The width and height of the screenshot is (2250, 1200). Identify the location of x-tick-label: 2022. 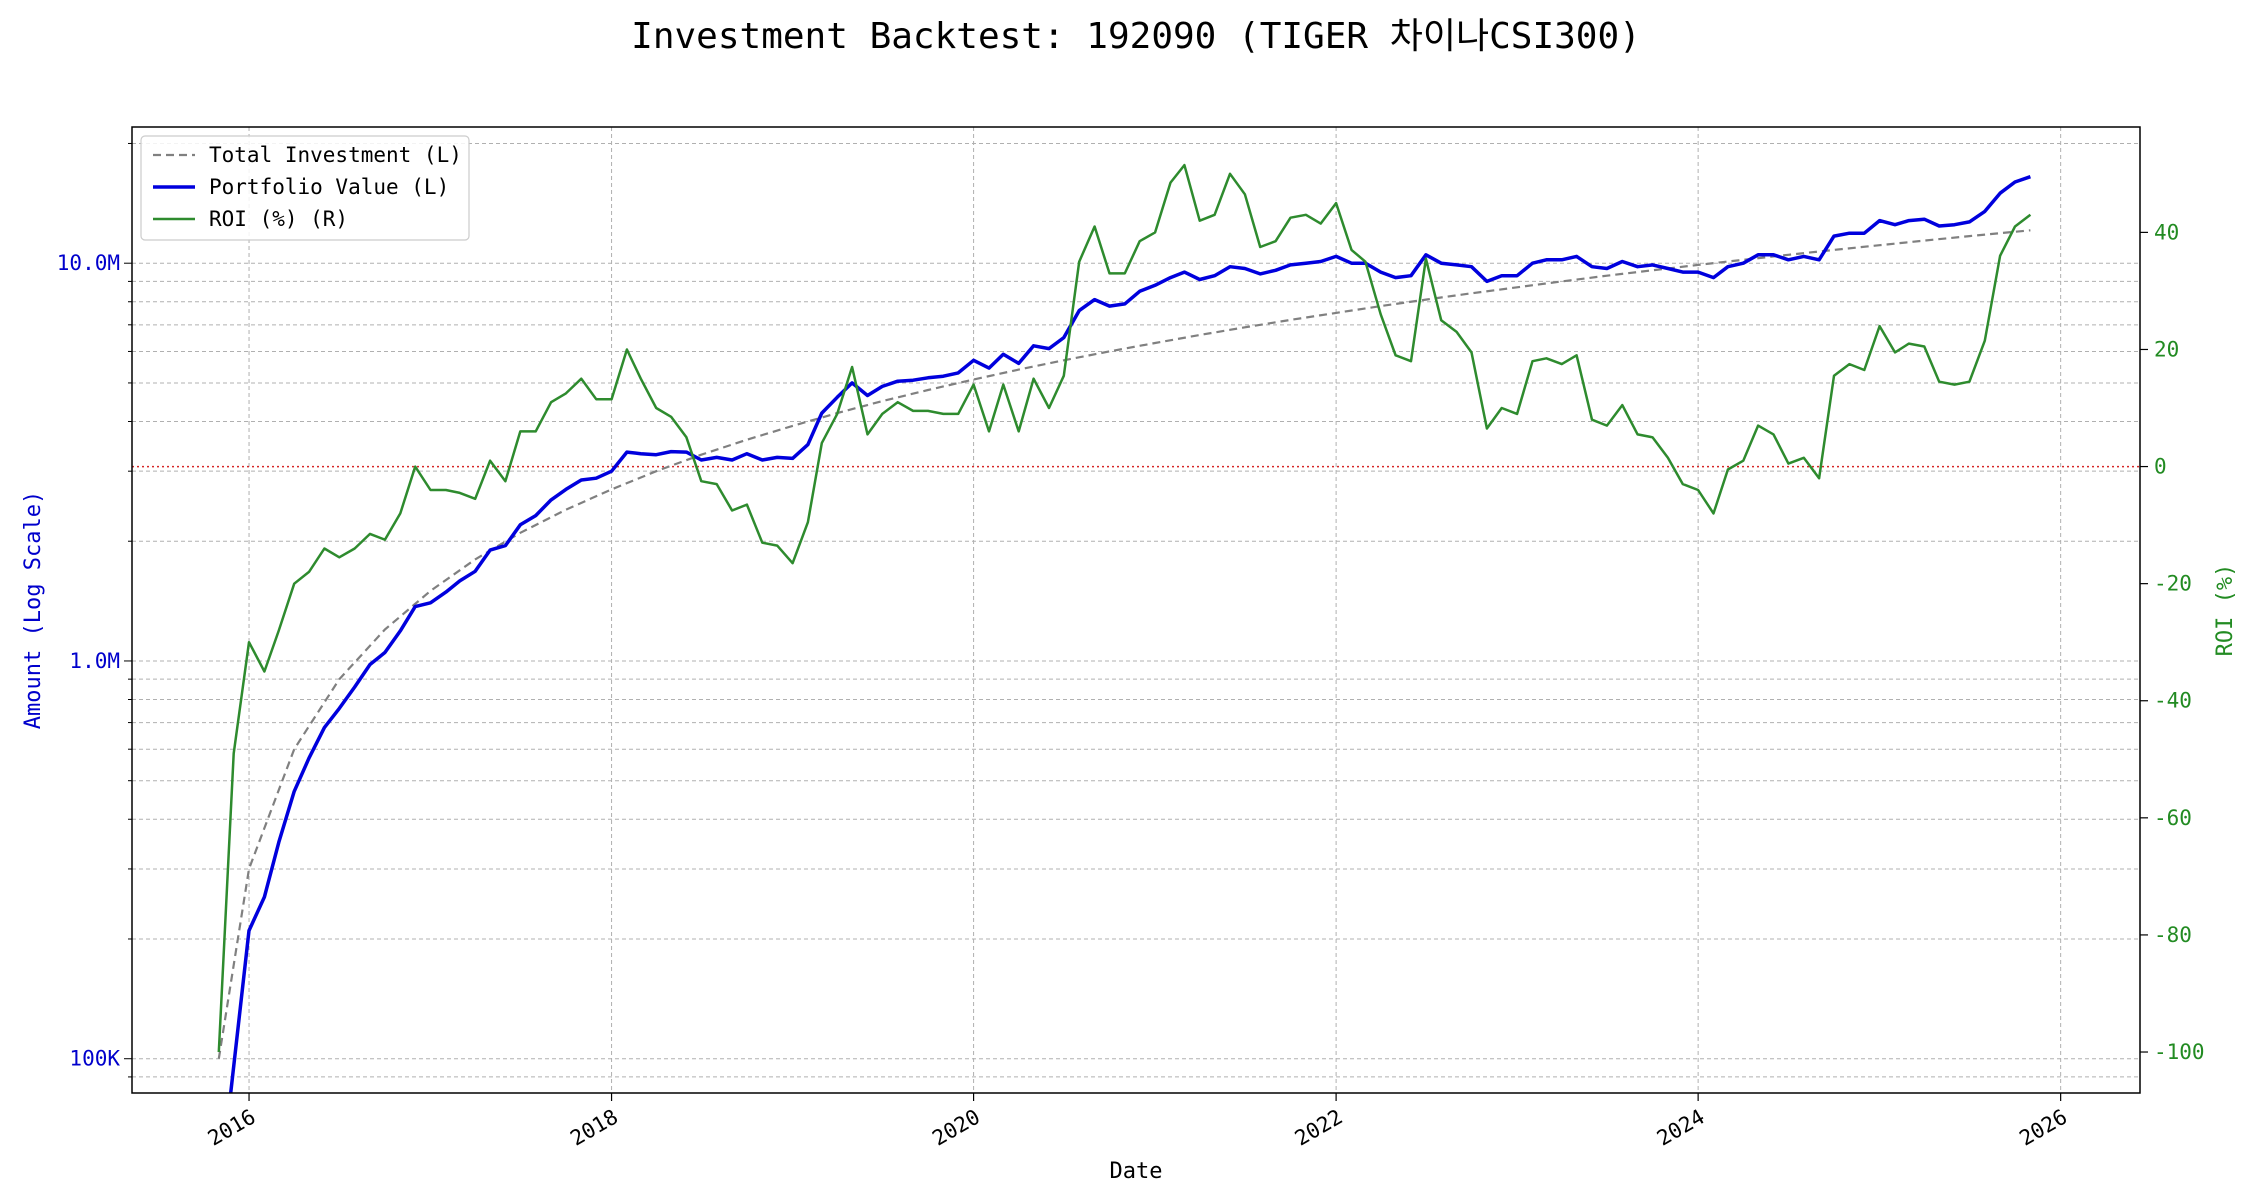
(1319, 1128).